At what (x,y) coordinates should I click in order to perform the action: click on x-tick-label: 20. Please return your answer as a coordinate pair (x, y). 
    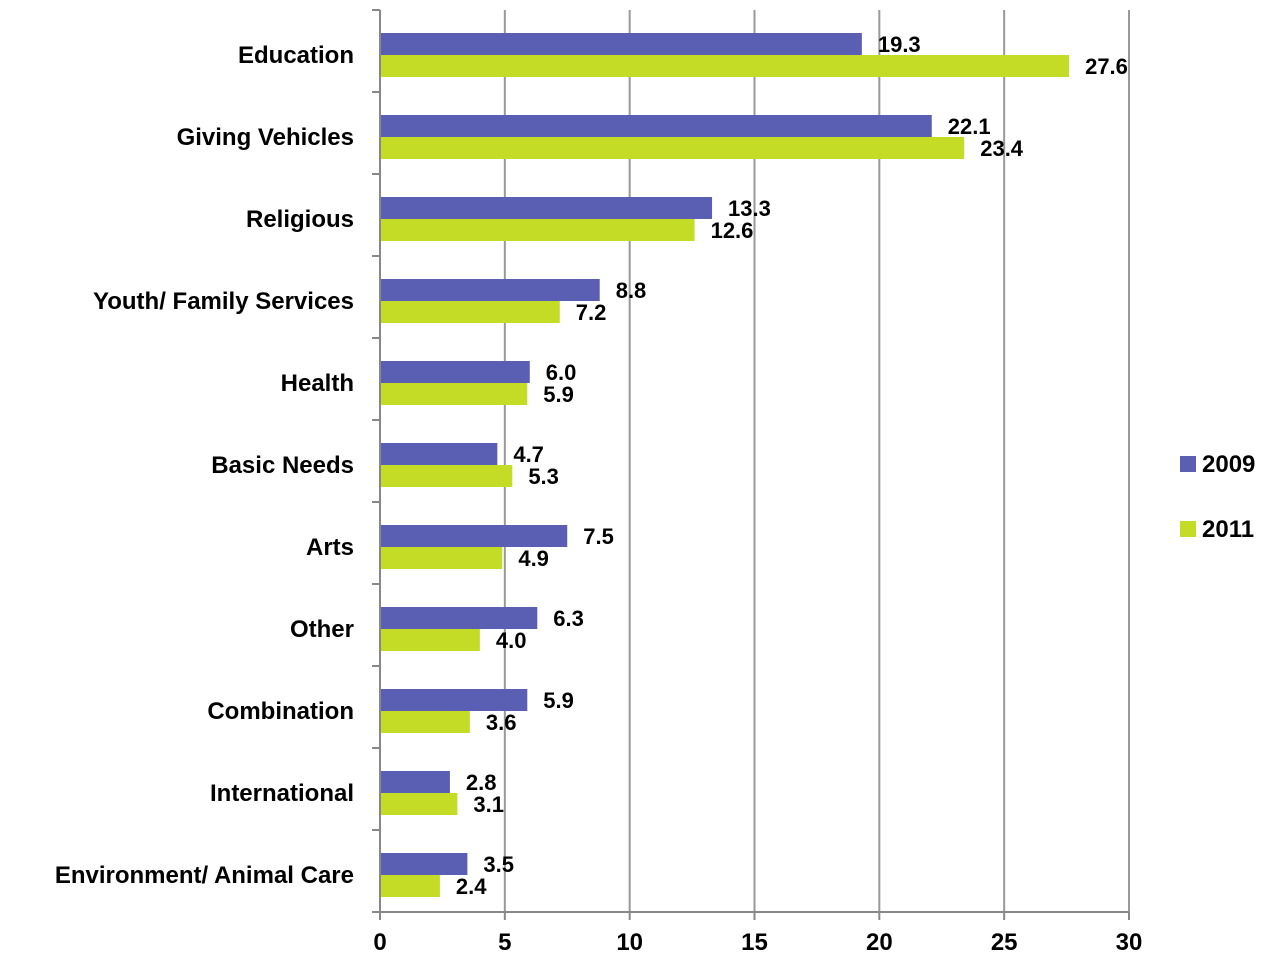
    Looking at the image, I should click on (879, 942).